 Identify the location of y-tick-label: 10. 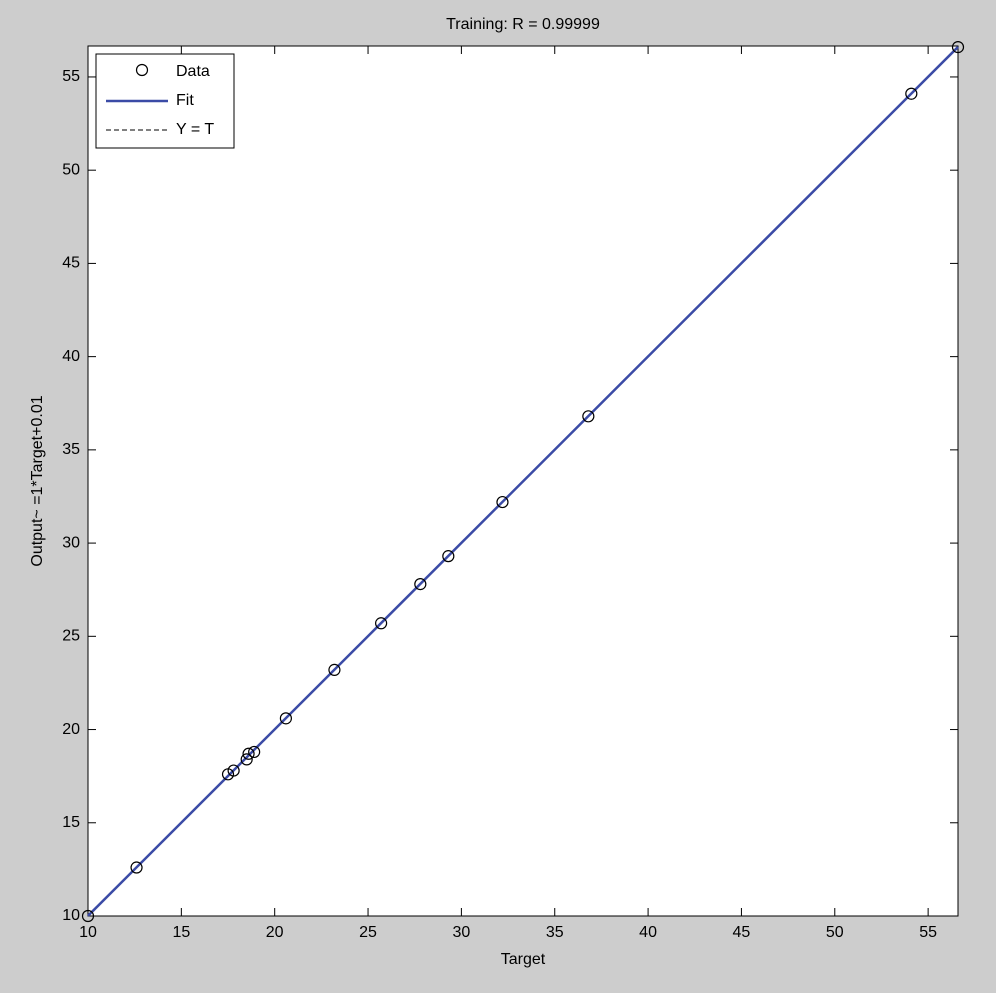
(71, 915).